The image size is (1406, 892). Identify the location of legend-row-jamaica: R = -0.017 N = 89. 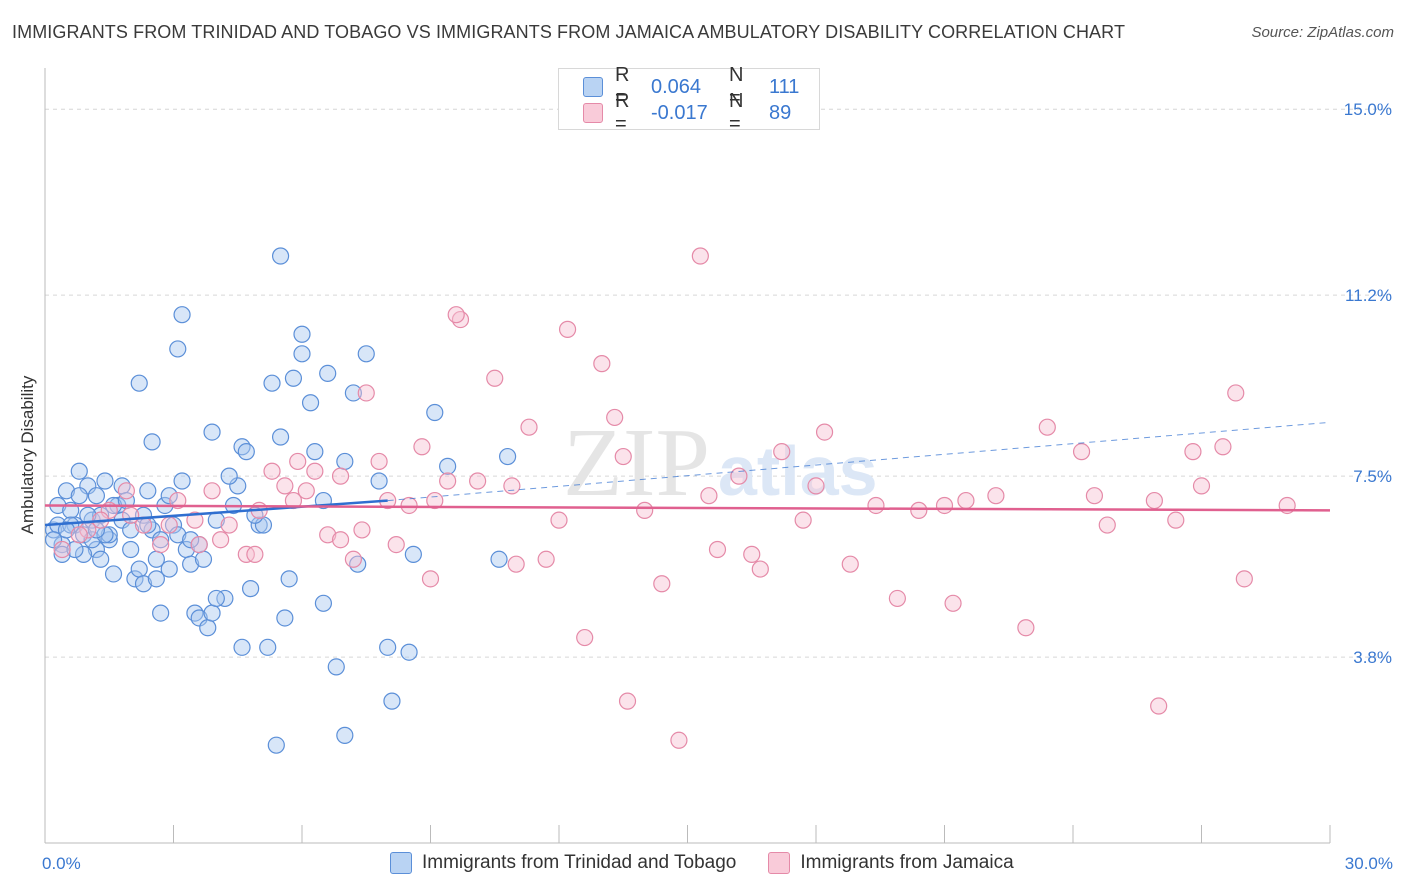
(687, 112).